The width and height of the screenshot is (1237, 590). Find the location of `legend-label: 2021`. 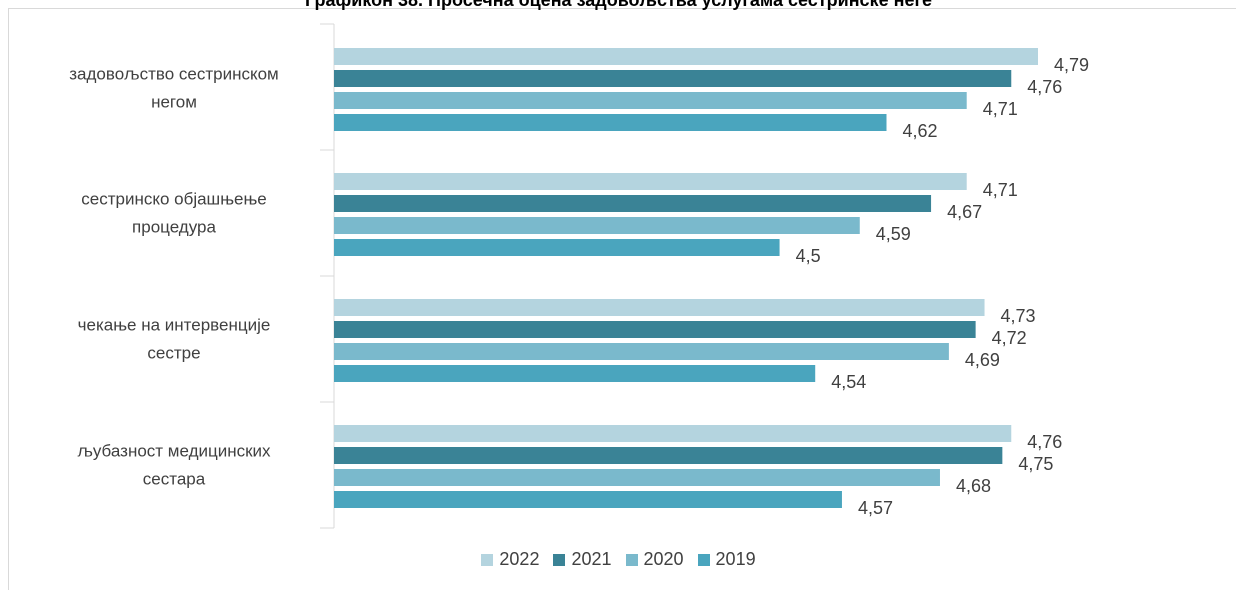

legend-label: 2021 is located at coordinates (591, 559).